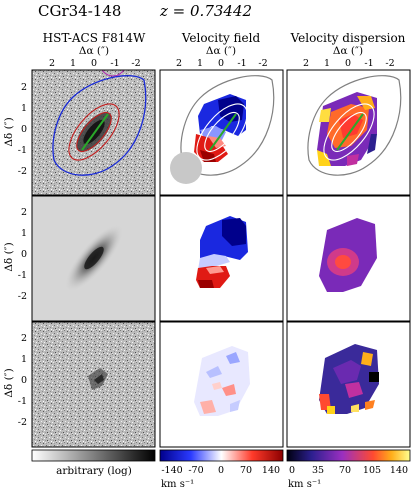 The width and height of the screenshot is (415, 495). What do you see at coordinates (93, 258) in the screenshot?
I see `panel-hst-model` at bounding box center [93, 258].